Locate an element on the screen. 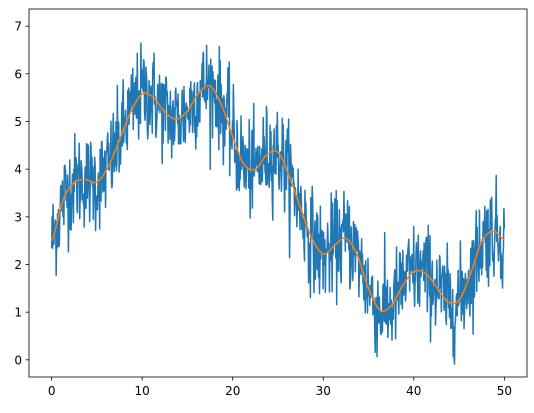  x-tick-label: 50 is located at coordinates (504, 391).